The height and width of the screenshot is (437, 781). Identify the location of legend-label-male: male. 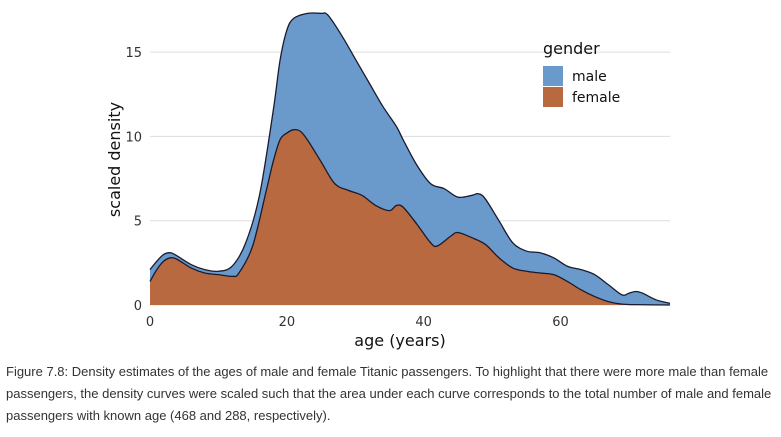
(589, 77).